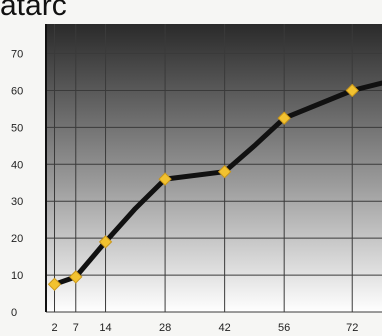  What do you see at coordinates (33, 11) in the screenshot?
I see `title-fragment: atarc` at bounding box center [33, 11].